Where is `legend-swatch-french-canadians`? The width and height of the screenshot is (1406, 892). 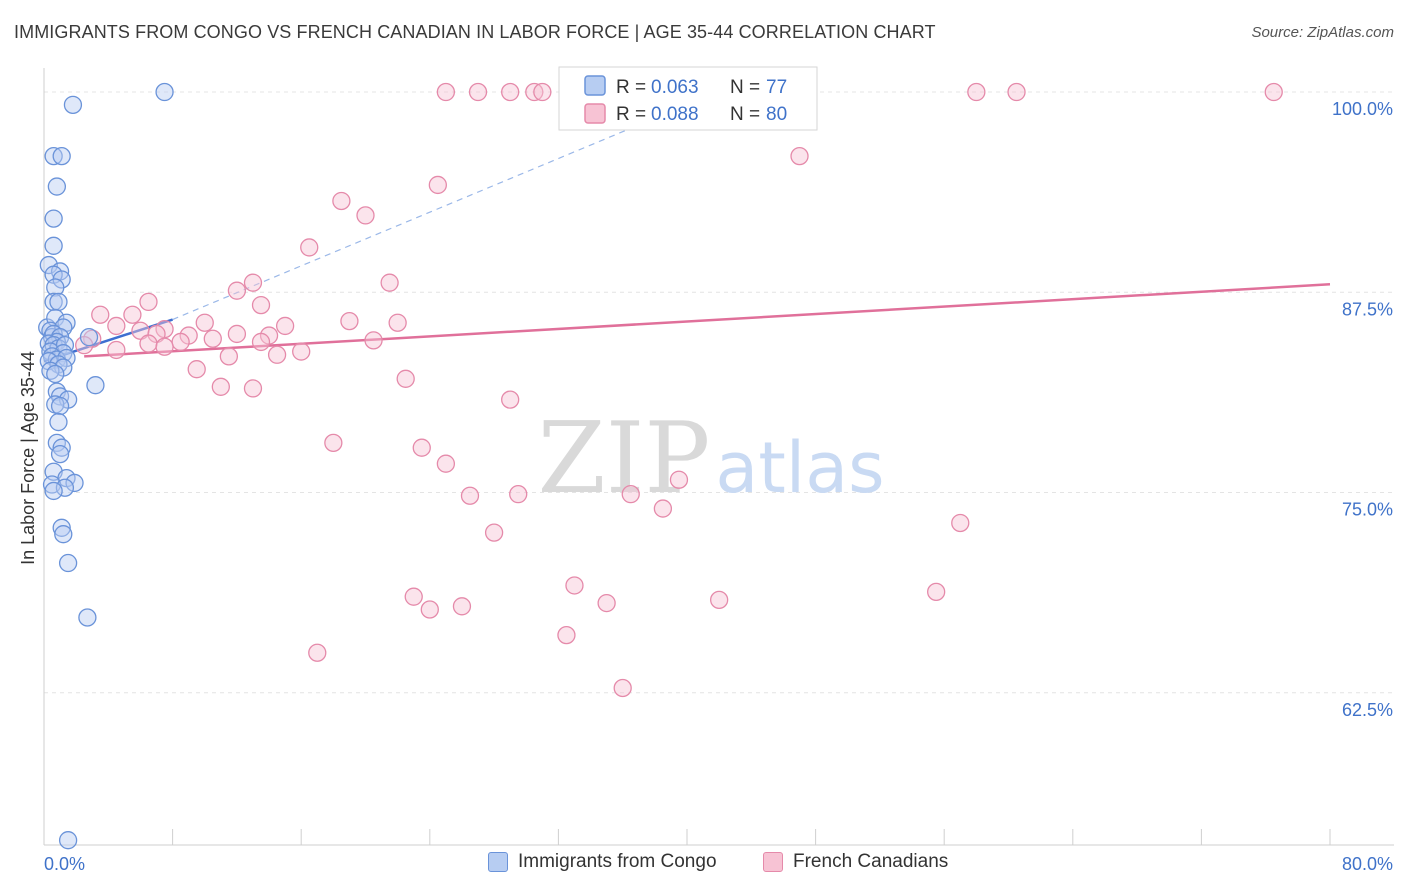 legend-swatch-french-canadians is located at coordinates (773, 862).